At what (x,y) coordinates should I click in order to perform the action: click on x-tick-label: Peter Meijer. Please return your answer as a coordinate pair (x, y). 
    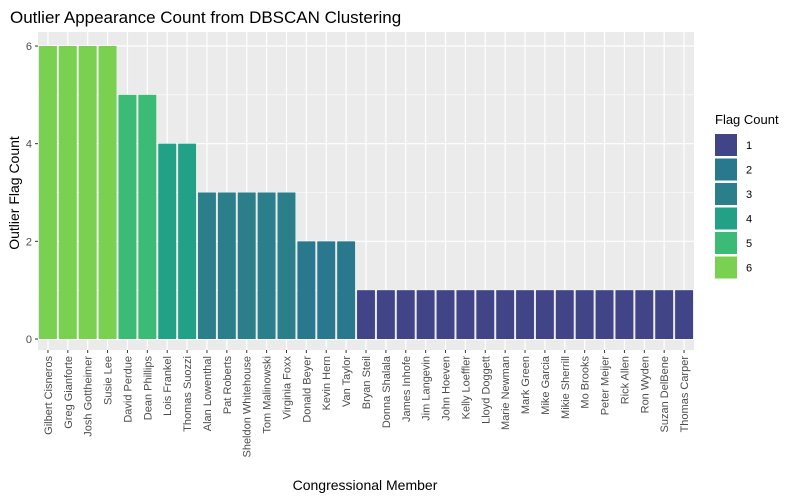
    Looking at the image, I should click on (606, 386).